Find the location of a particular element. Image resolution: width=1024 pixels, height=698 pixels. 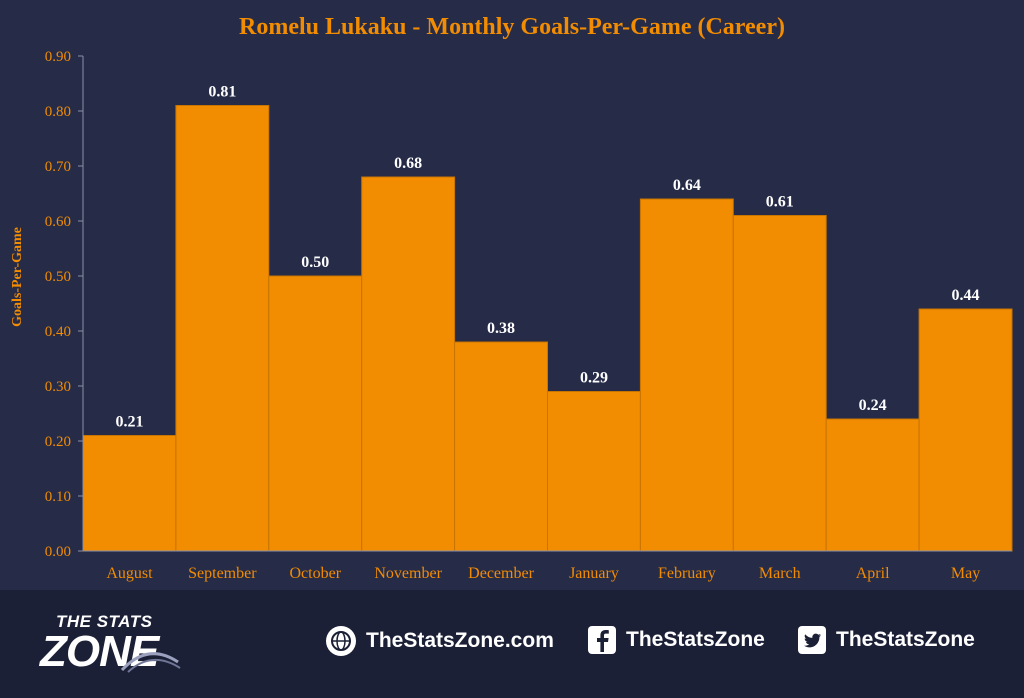

x-tick-label: October is located at coordinates (315, 573).